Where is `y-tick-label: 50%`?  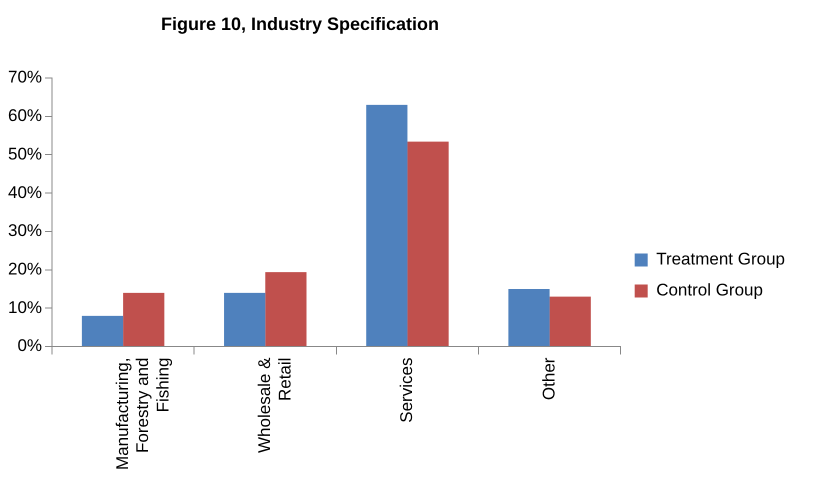 y-tick-label: 50% is located at coordinates (25, 154).